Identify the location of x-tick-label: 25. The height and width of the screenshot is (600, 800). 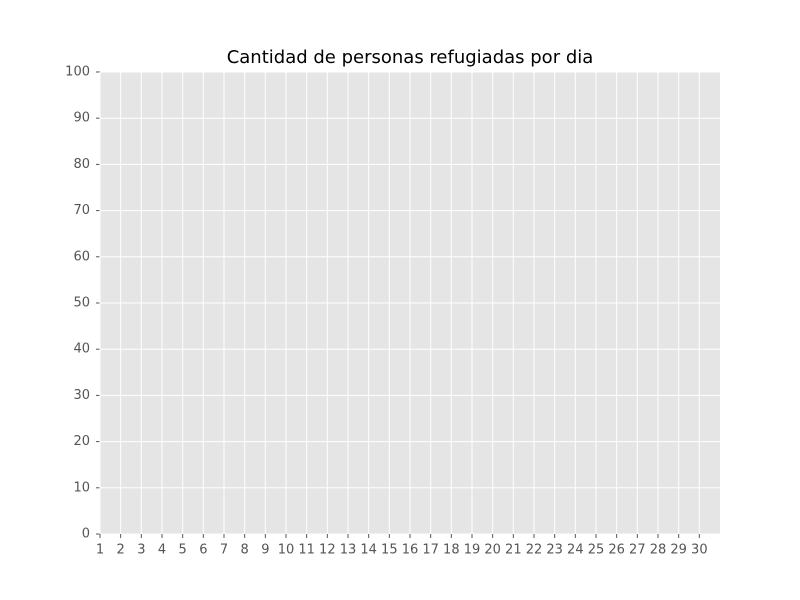
(596, 550).